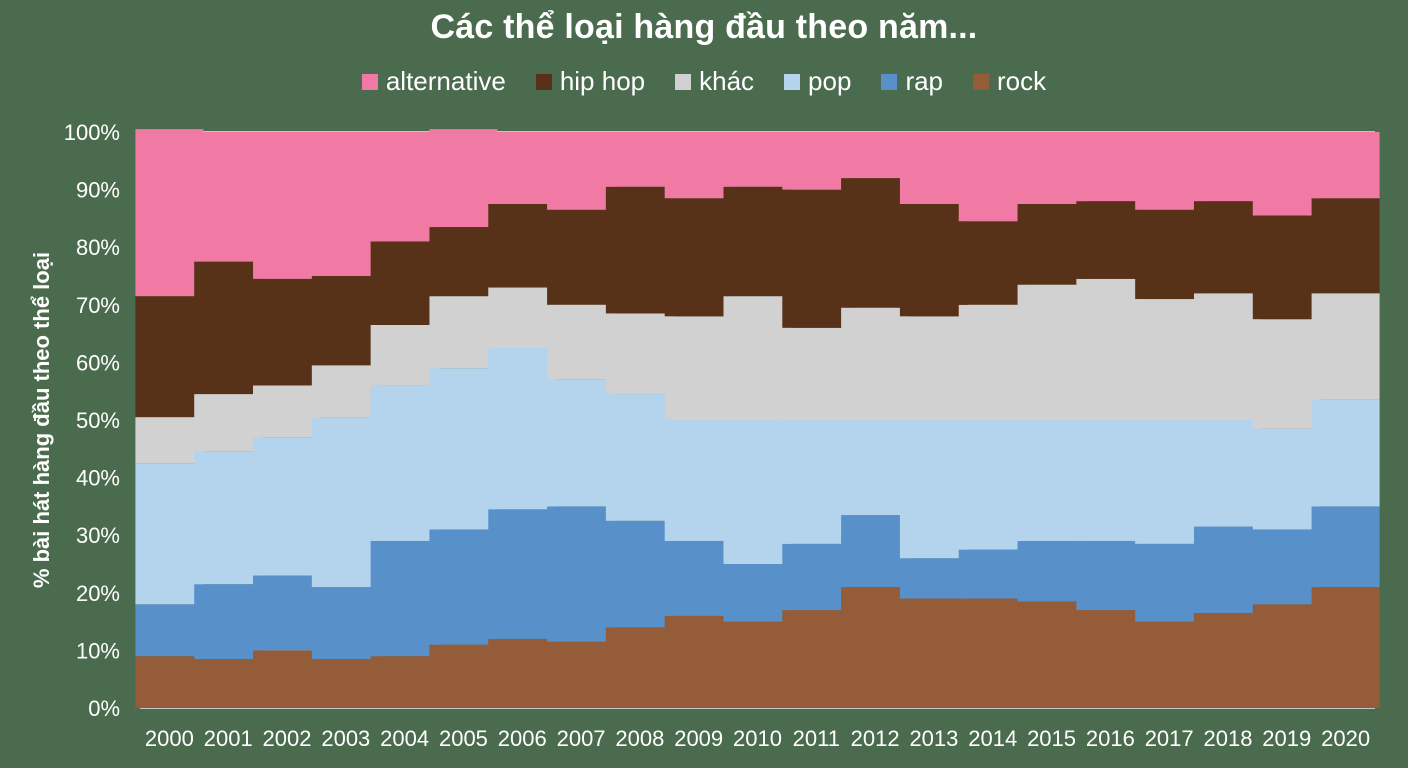  Describe the element at coordinates (581, 443) in the screenshot. I see `bar-segment-pop-2007` at that location.